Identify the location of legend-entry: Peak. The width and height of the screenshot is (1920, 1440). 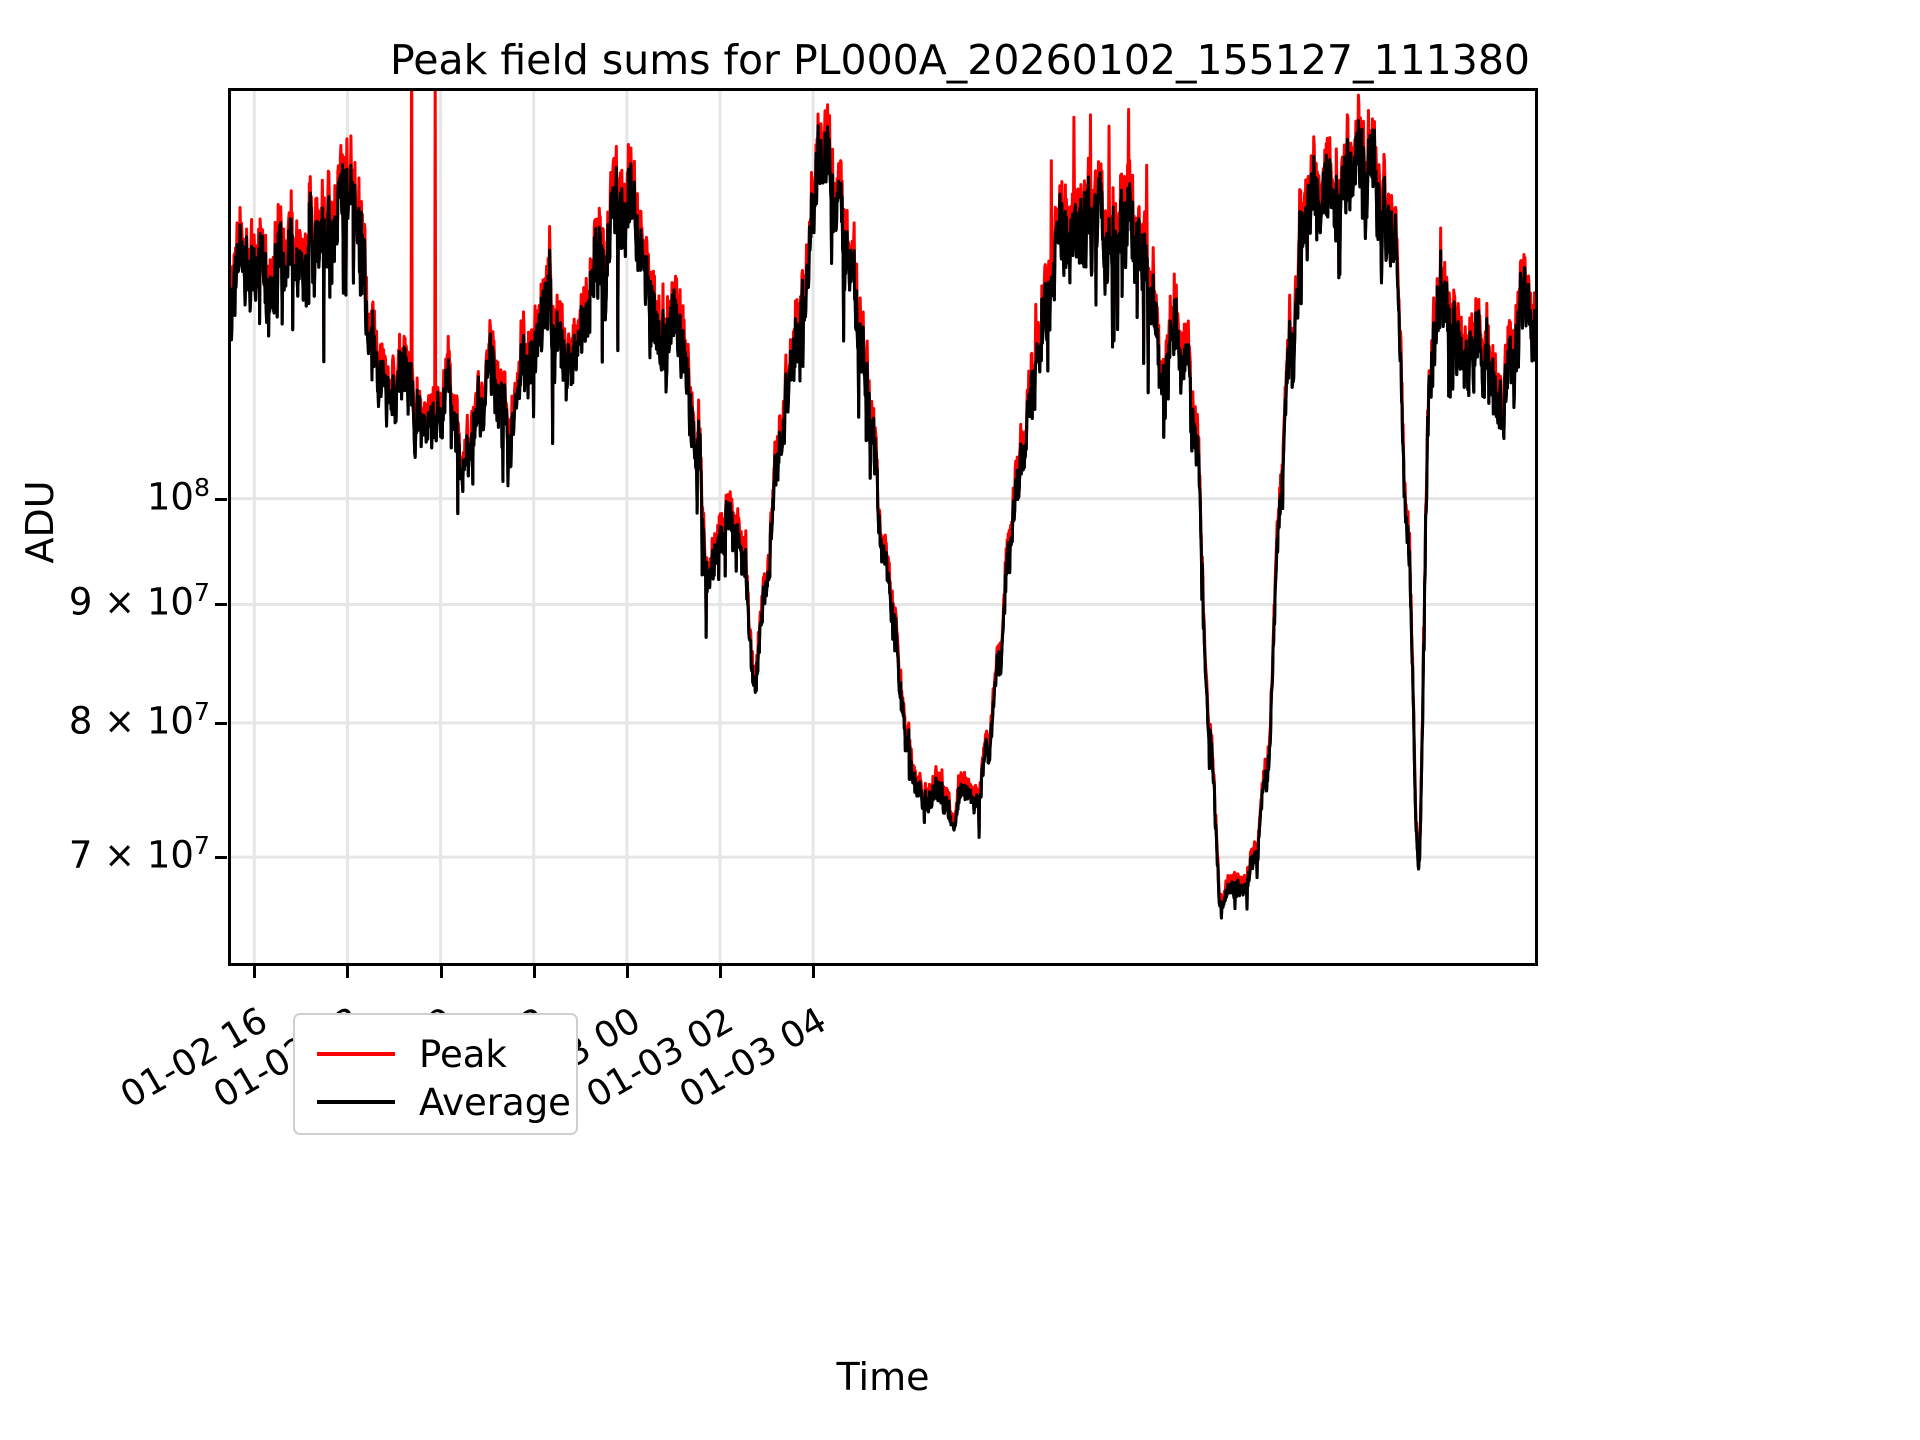
(437, 1054).